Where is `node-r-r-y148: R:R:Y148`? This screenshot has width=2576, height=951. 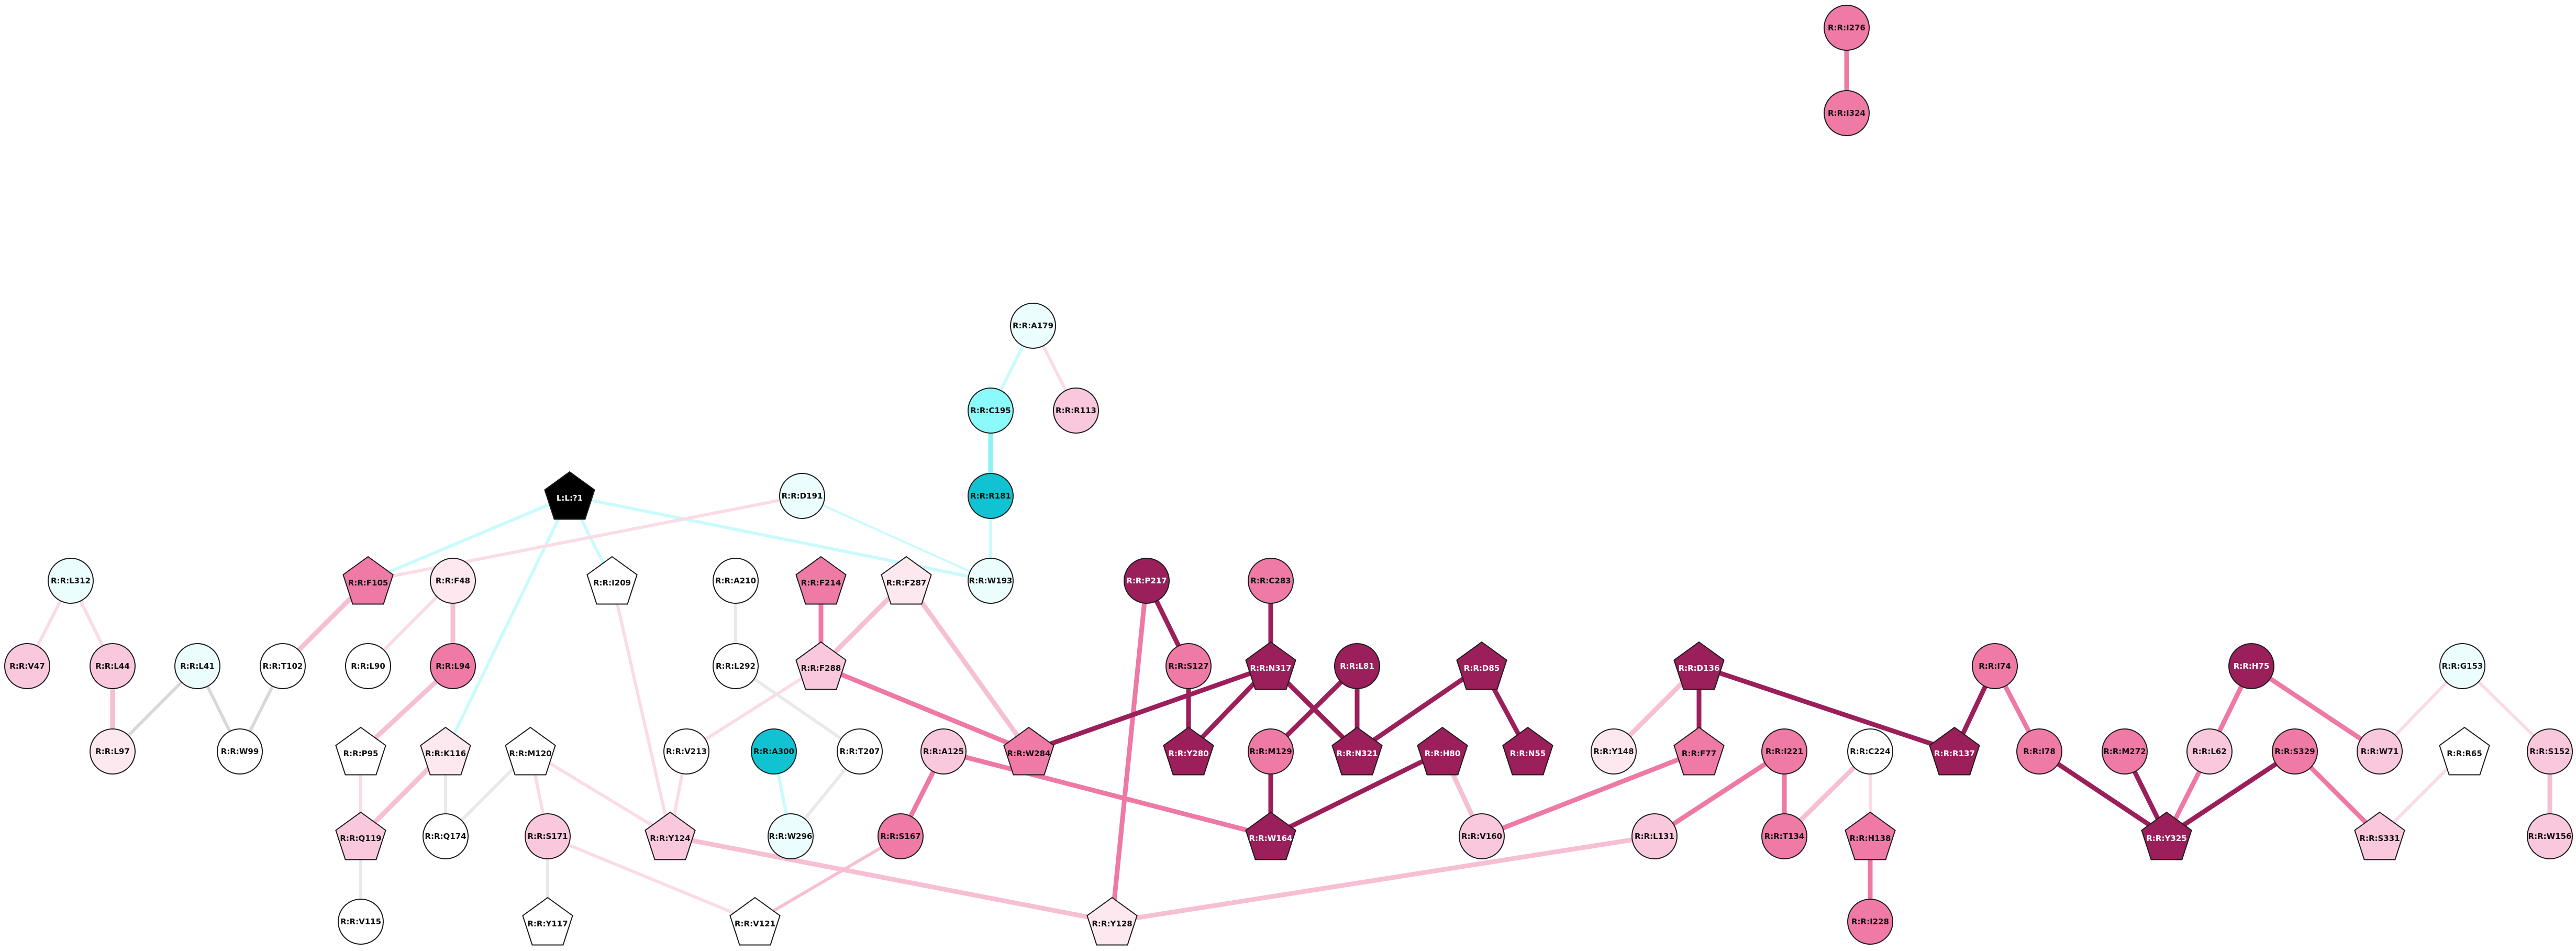
node-r-r-y148: R:R:Y148 is located at coordinates (1614, 751).